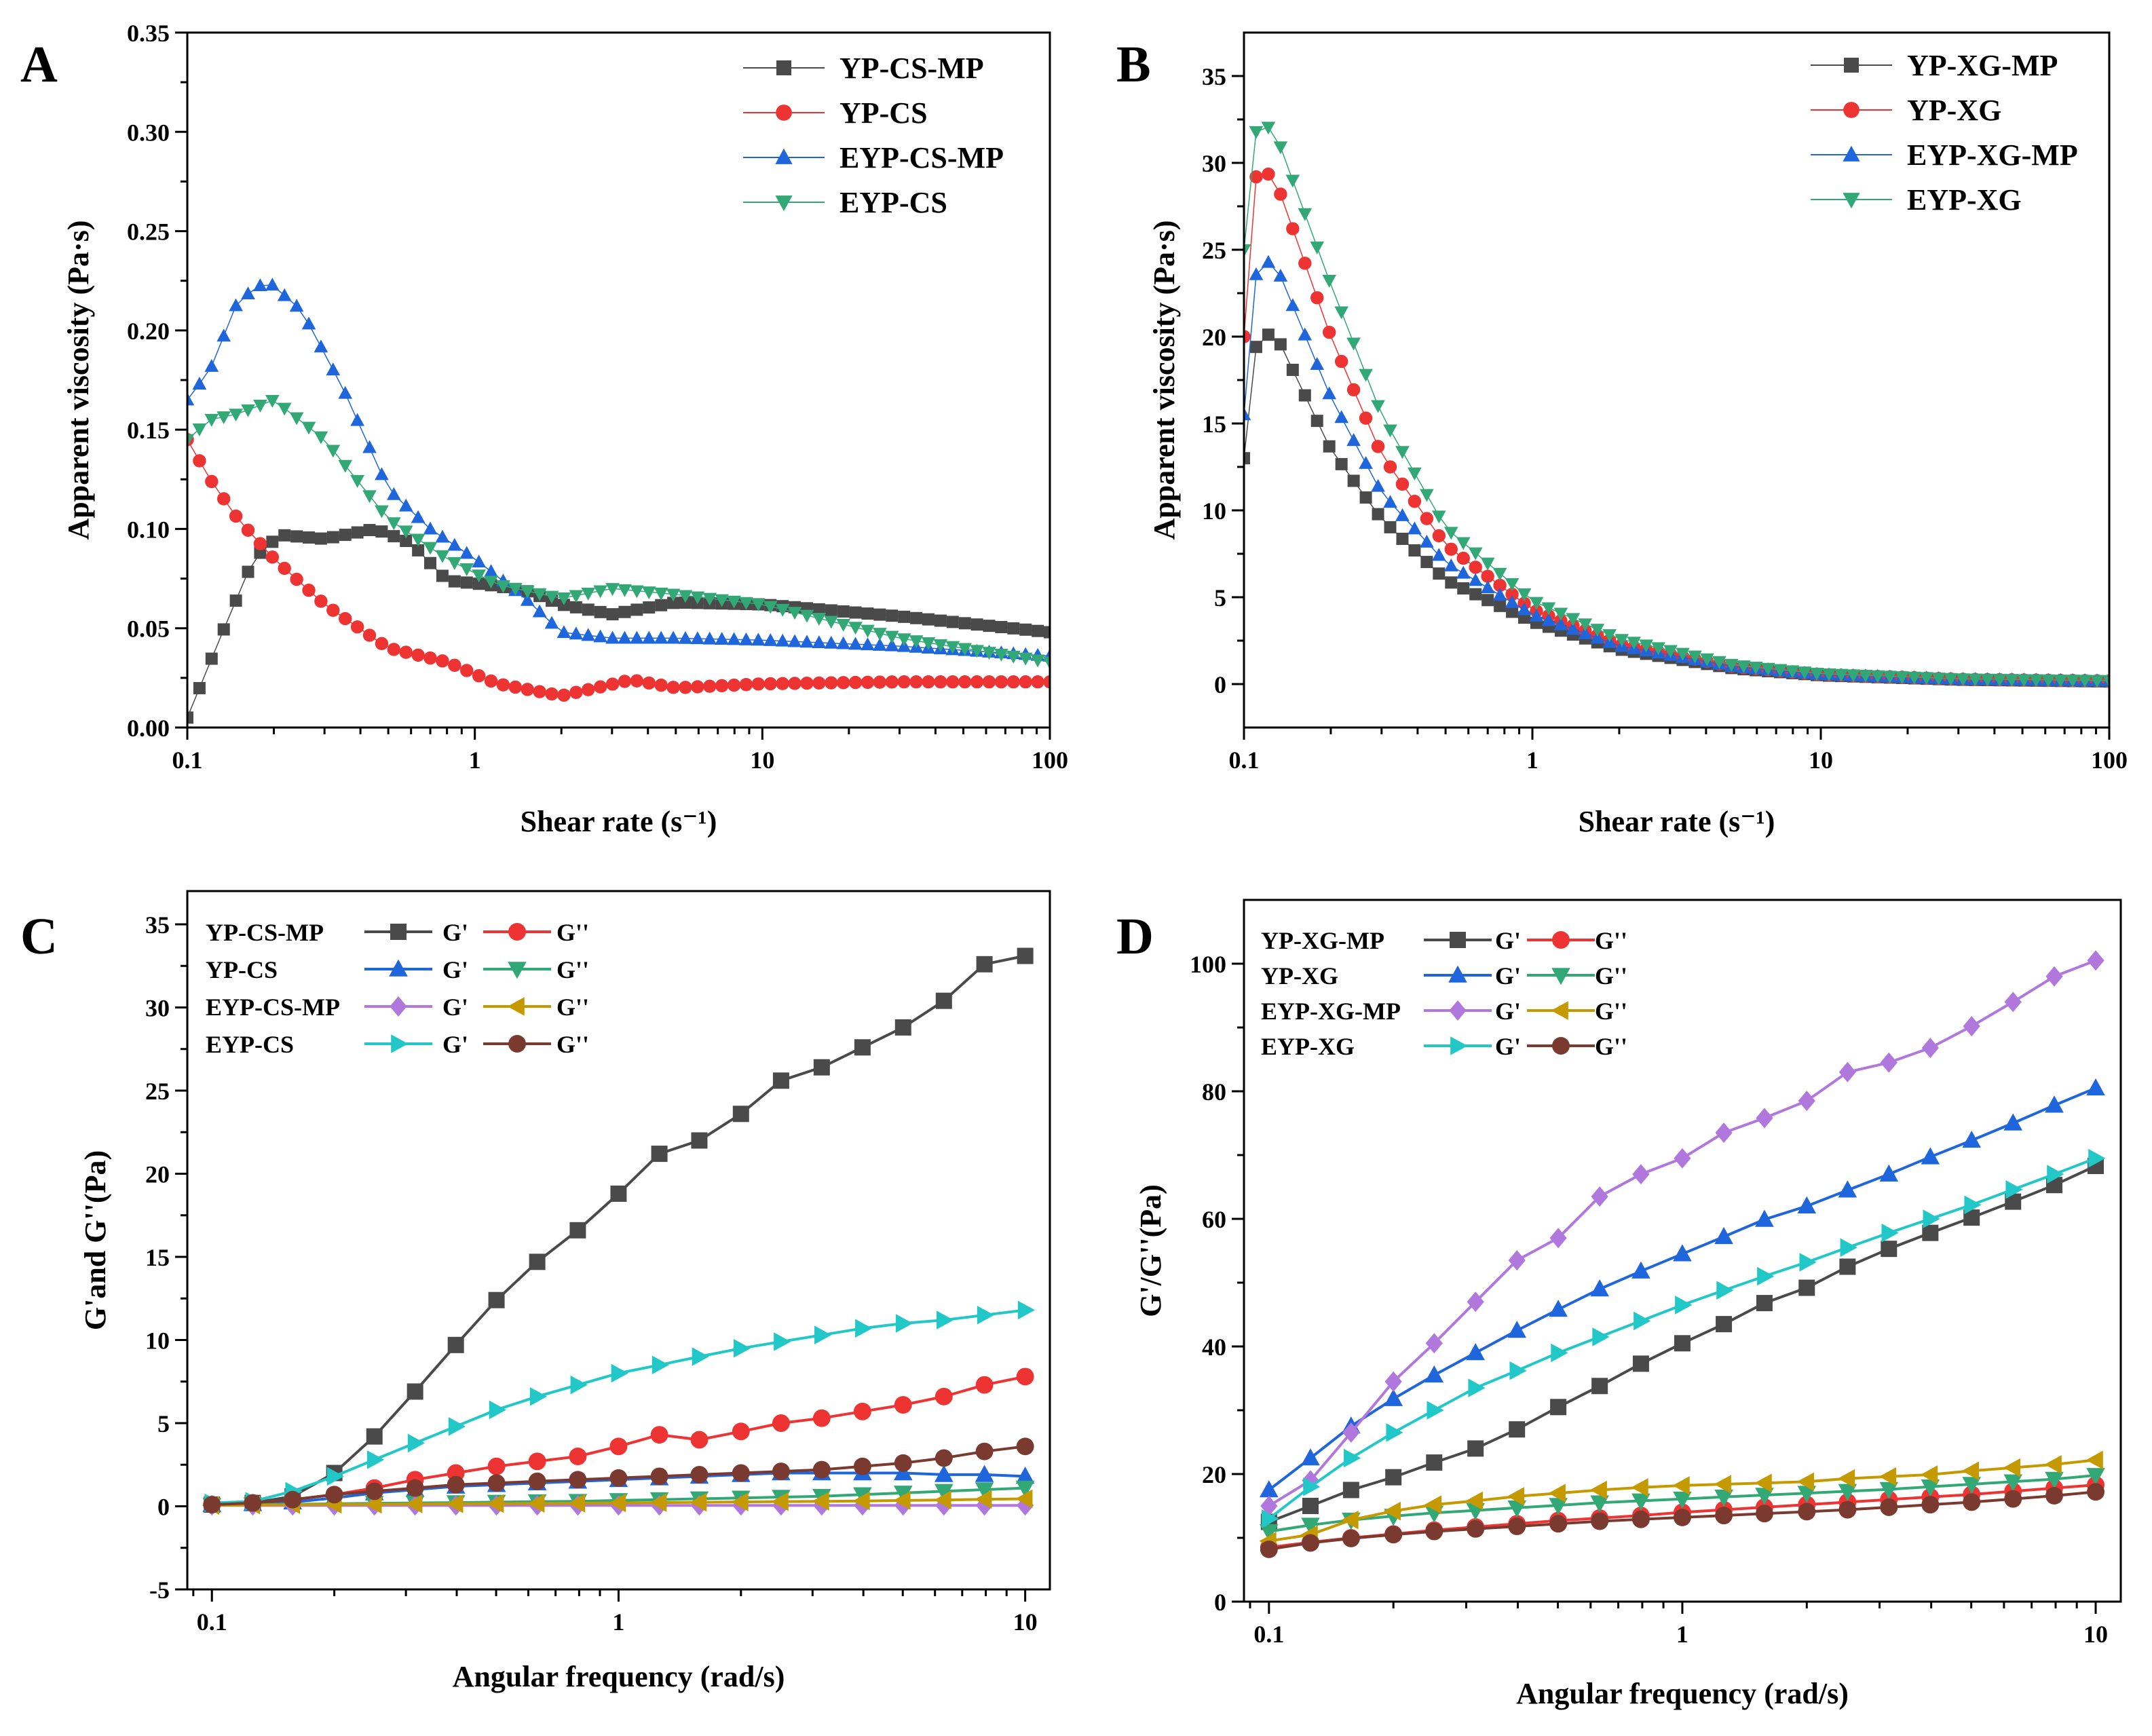 Image resolution: width=2152 pixels, height=1736 pixels. What do you see at coordinates (1133, 65) in the screenshot?
I see `panel-letter: B` at bounding box center [1133, 65].